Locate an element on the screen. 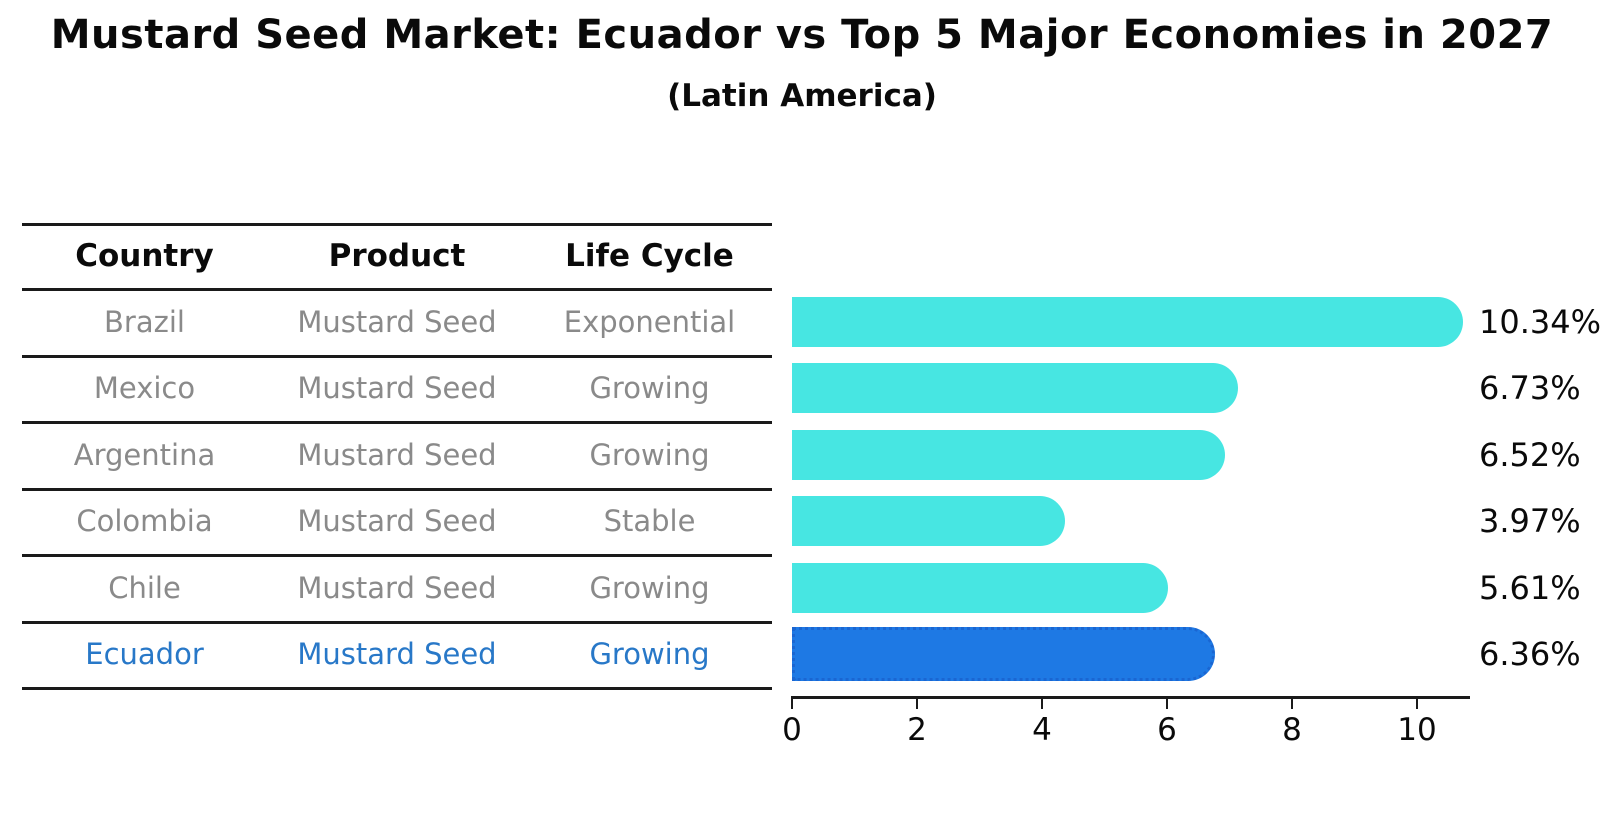 The image size is (1604, 823). cell-country: Ecuador is located at coordinates (144, 654).